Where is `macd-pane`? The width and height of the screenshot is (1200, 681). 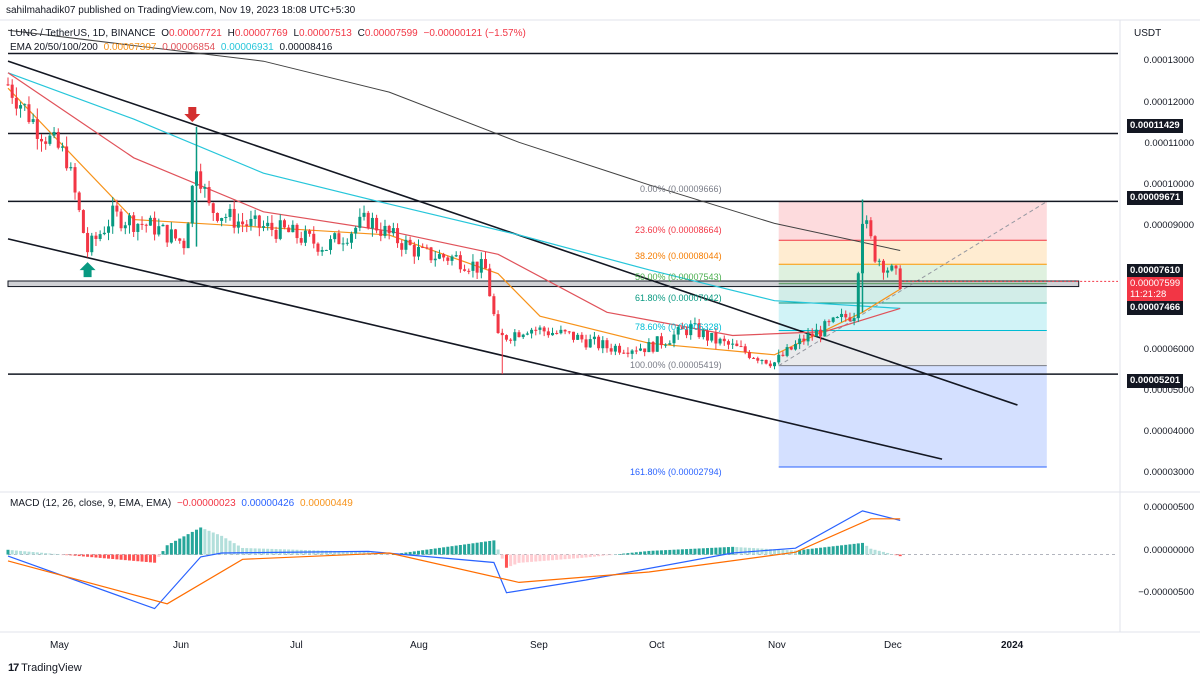 macd-pane is located at coordinates (562, 560).